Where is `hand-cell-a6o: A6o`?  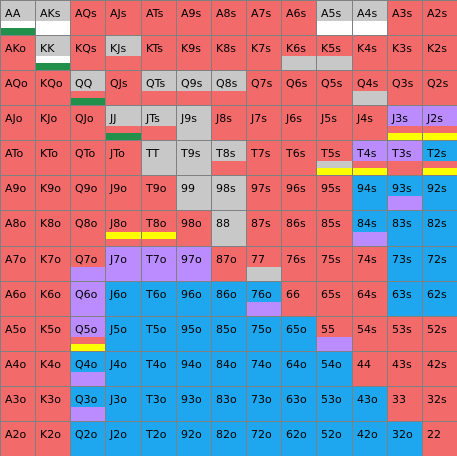 hand-cell-a6o: A6o is located at coordinates (18, 299).